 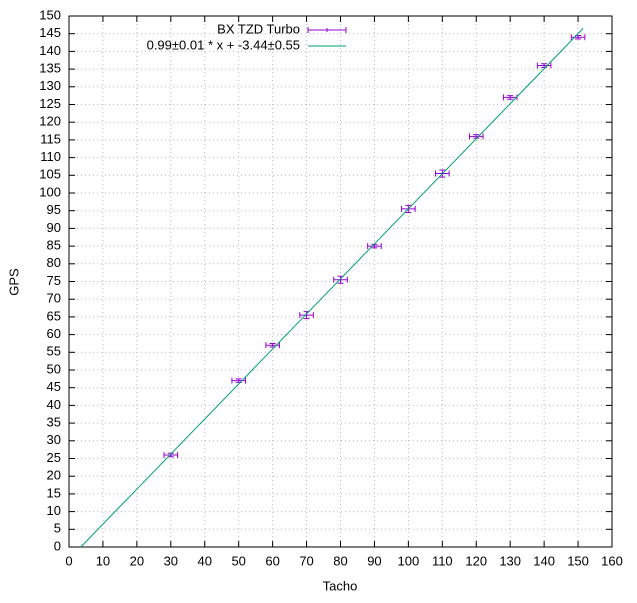 What do you see at coordinates (223, 44) in the screenshot?
I see `legend-label: 0.99±0.01 * x + -3.44±0.55` at bounding box center [223, 44].